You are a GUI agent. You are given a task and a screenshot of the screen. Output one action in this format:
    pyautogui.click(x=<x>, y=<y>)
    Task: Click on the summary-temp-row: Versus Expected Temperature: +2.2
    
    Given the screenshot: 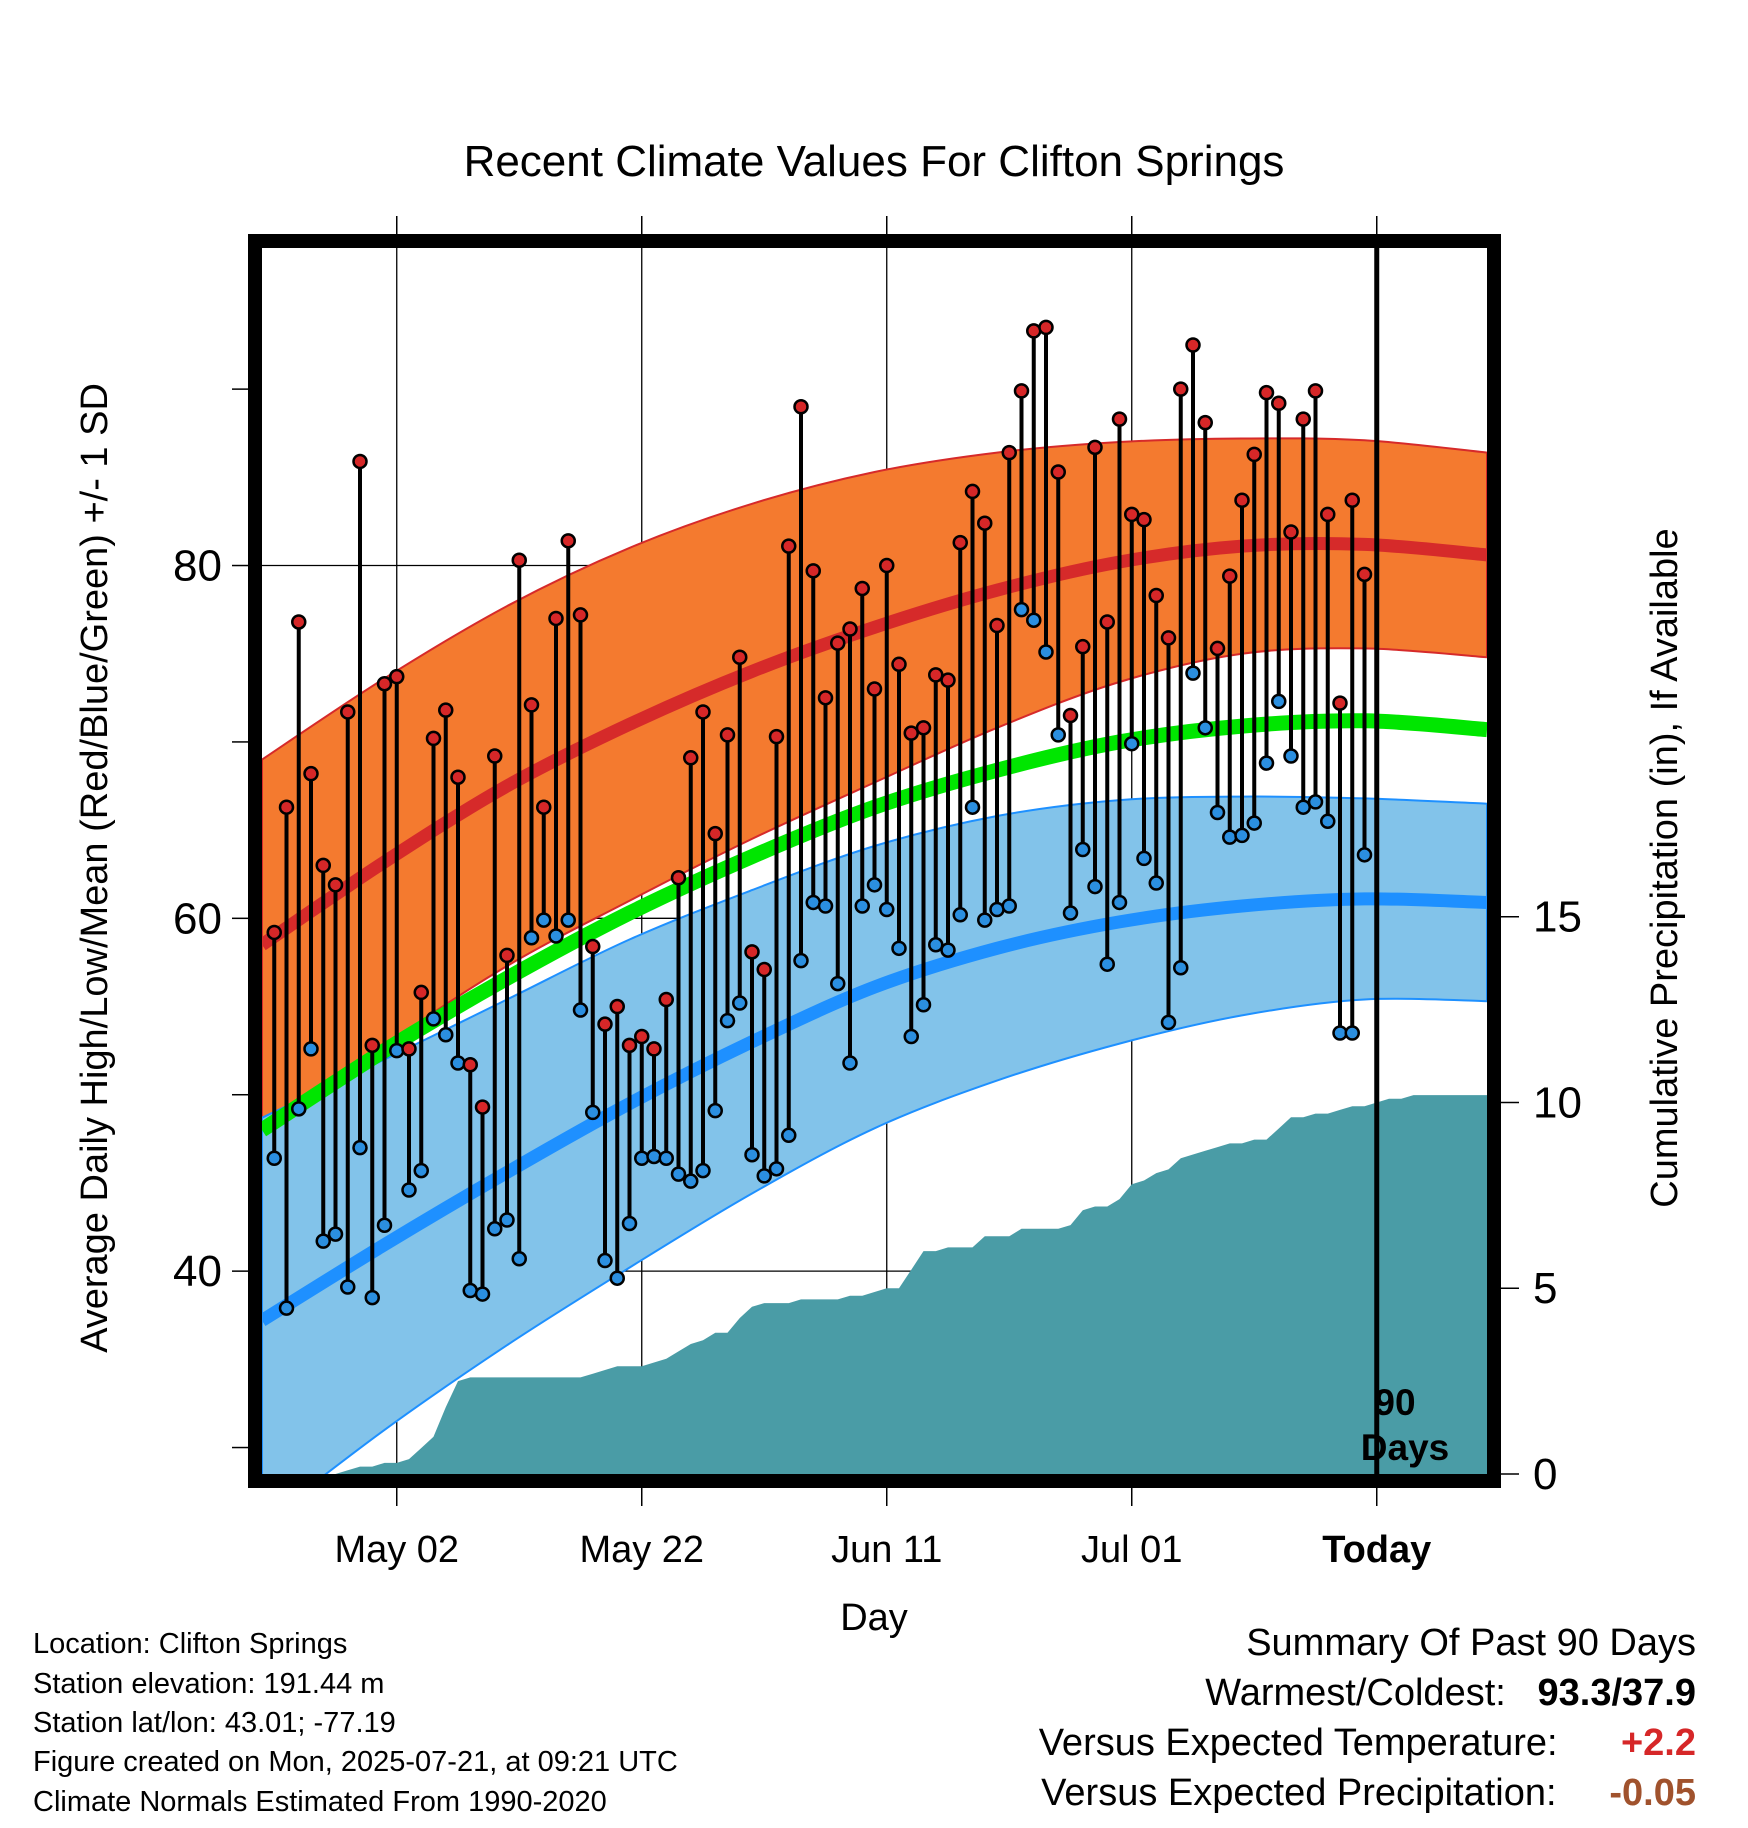 What is the action you would take?
    pyautogui.click(x=1367, y=1743)
    